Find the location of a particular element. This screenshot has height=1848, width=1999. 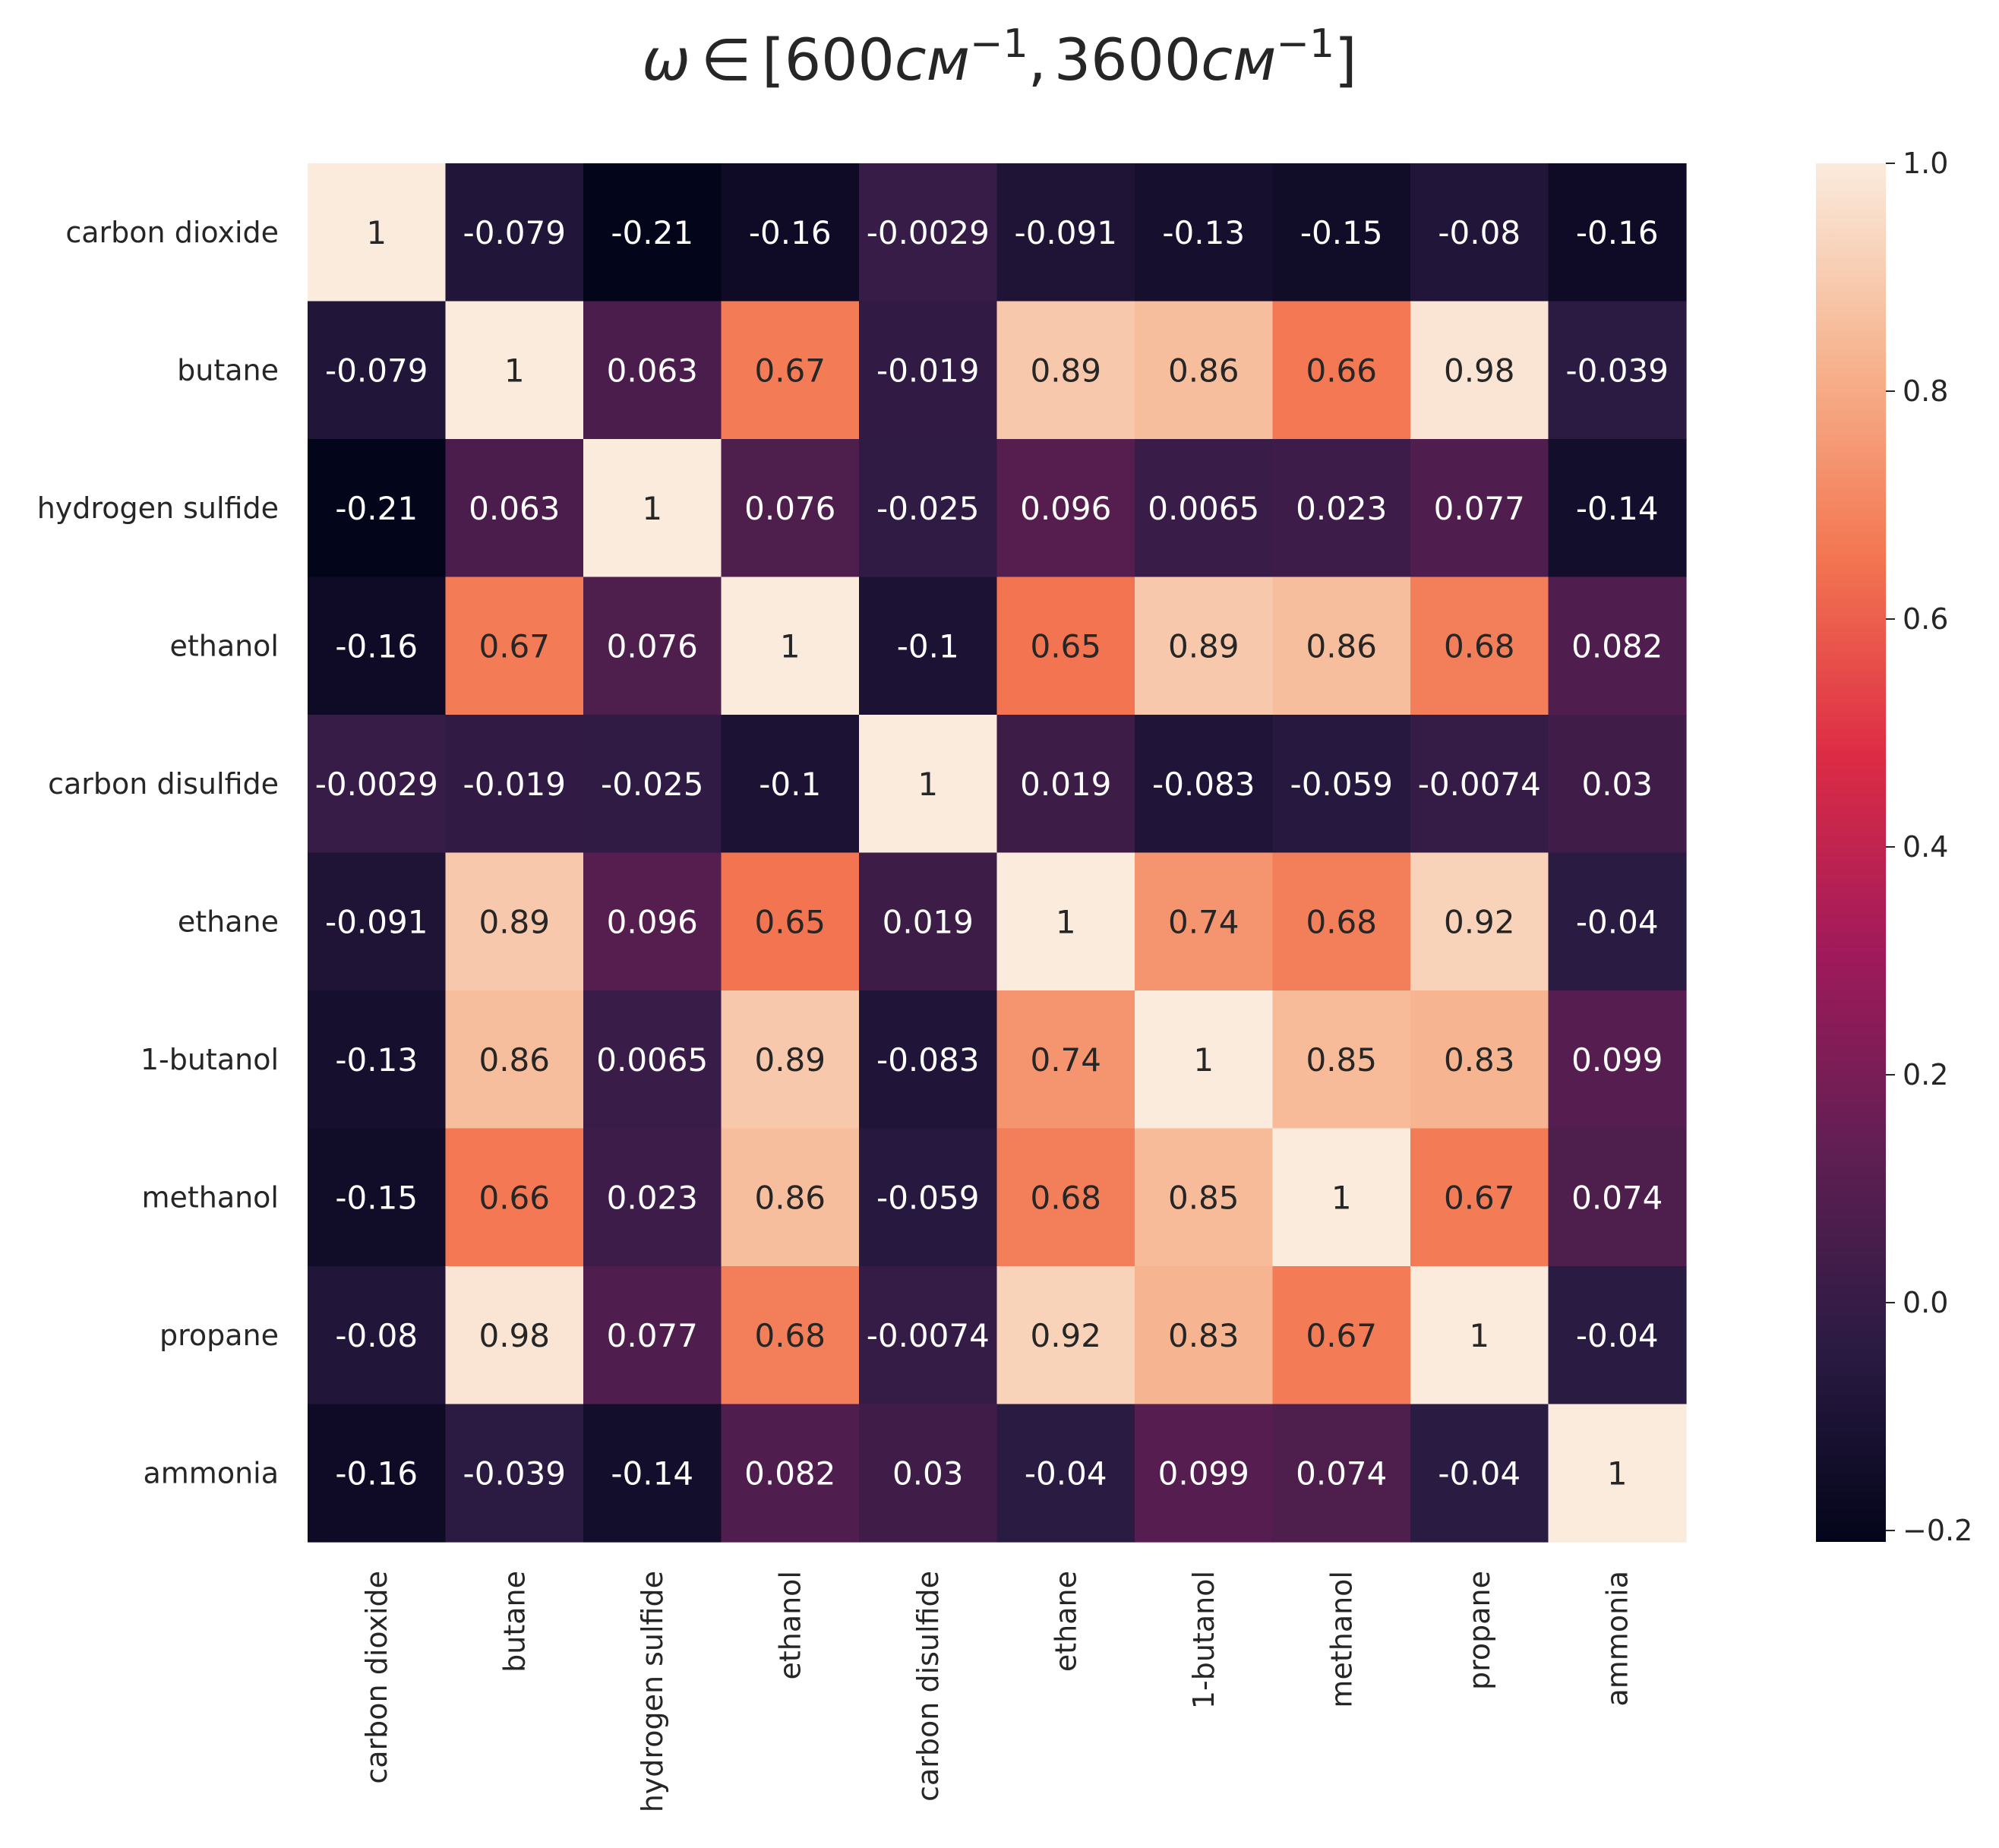

cell-value-label: -0.21 is located at coordinates (377, 508).